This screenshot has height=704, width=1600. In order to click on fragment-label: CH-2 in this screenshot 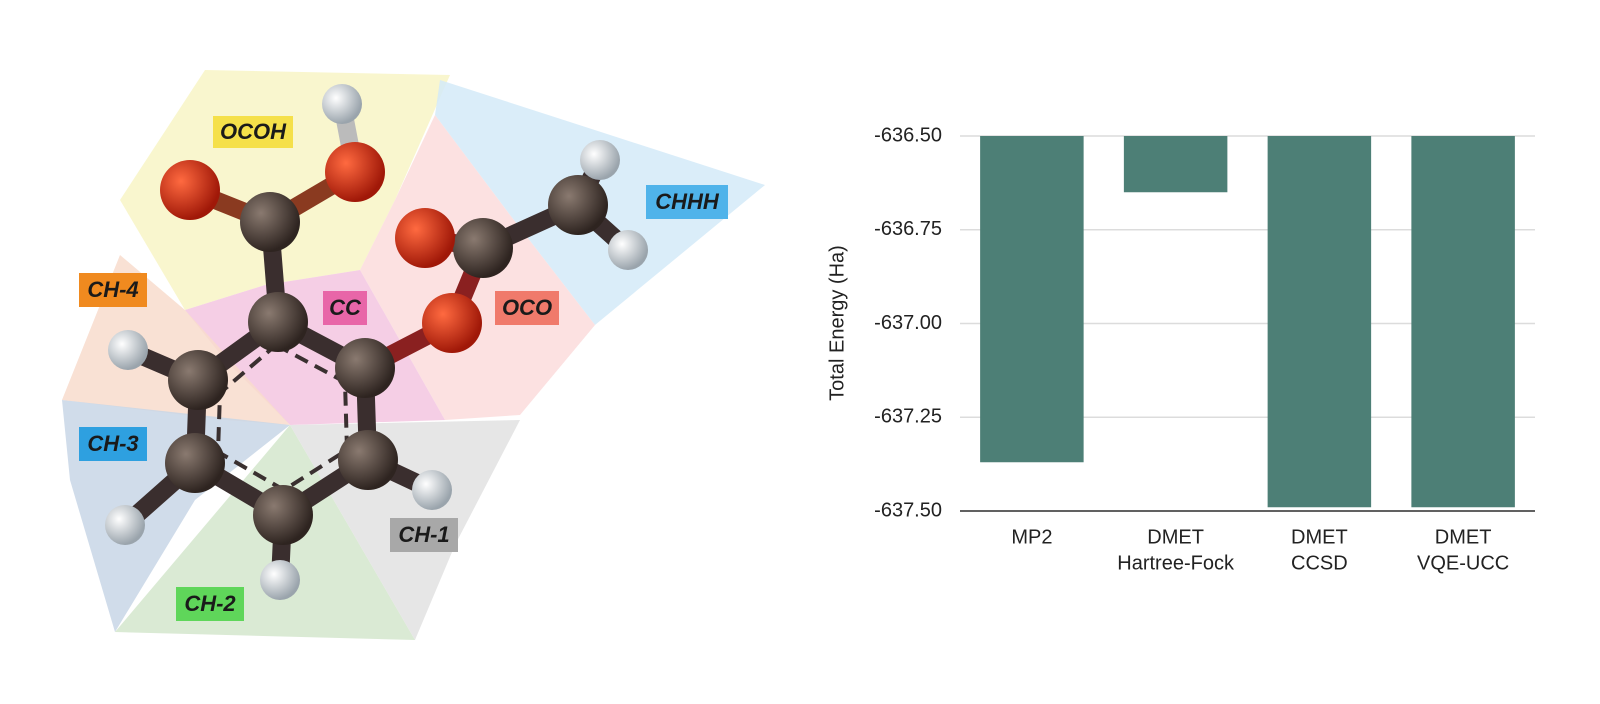, I will do `click(210, 603)`.